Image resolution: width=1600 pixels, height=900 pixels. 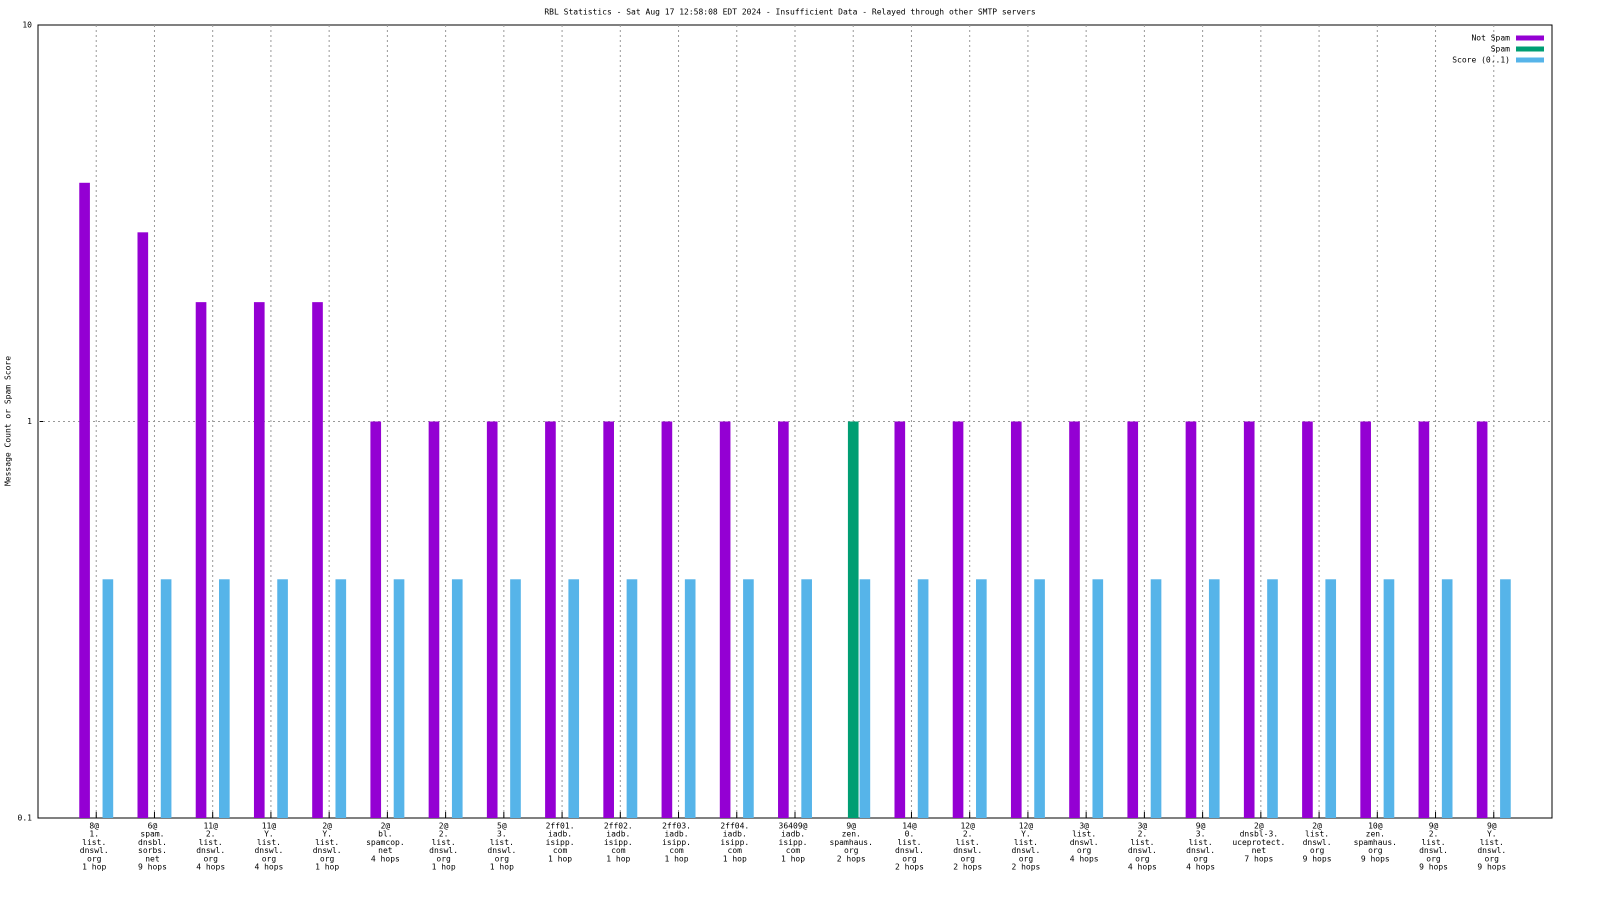 I want to click on x-tick-label: net, so click(x=152, y=858).